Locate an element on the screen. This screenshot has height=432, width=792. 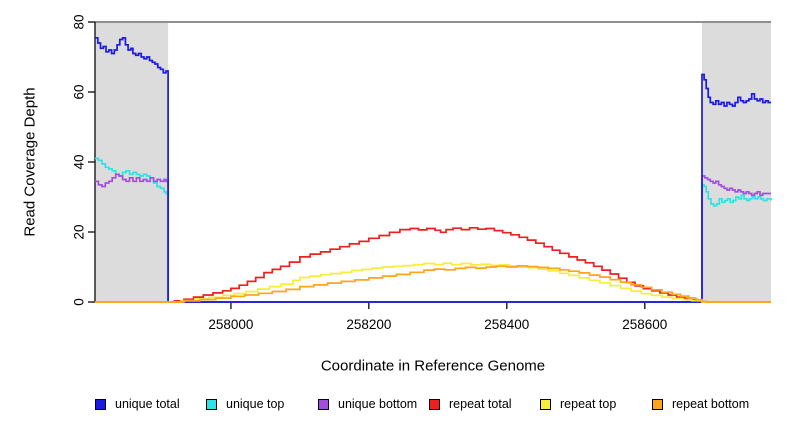
y-axis-title: Read Coverage Depth is located at coordinates (30, 162).